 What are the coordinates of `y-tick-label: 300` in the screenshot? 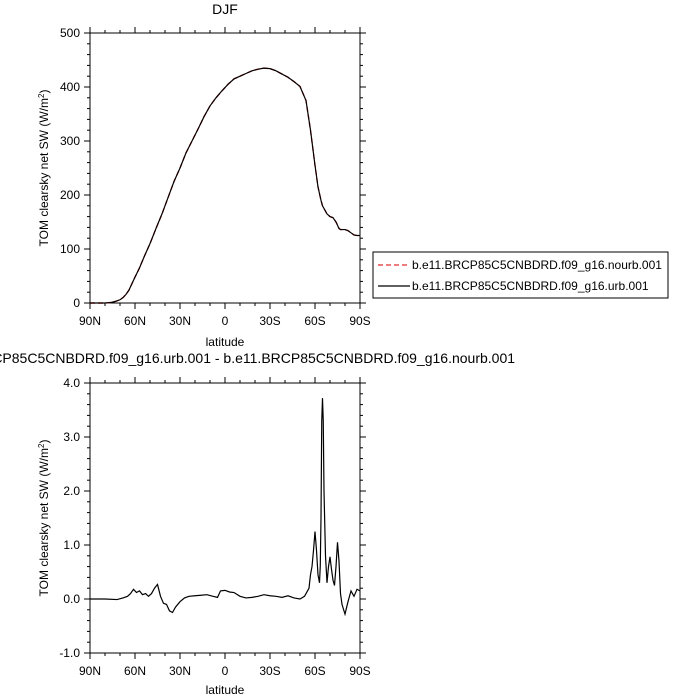 It's located at (70, 141).